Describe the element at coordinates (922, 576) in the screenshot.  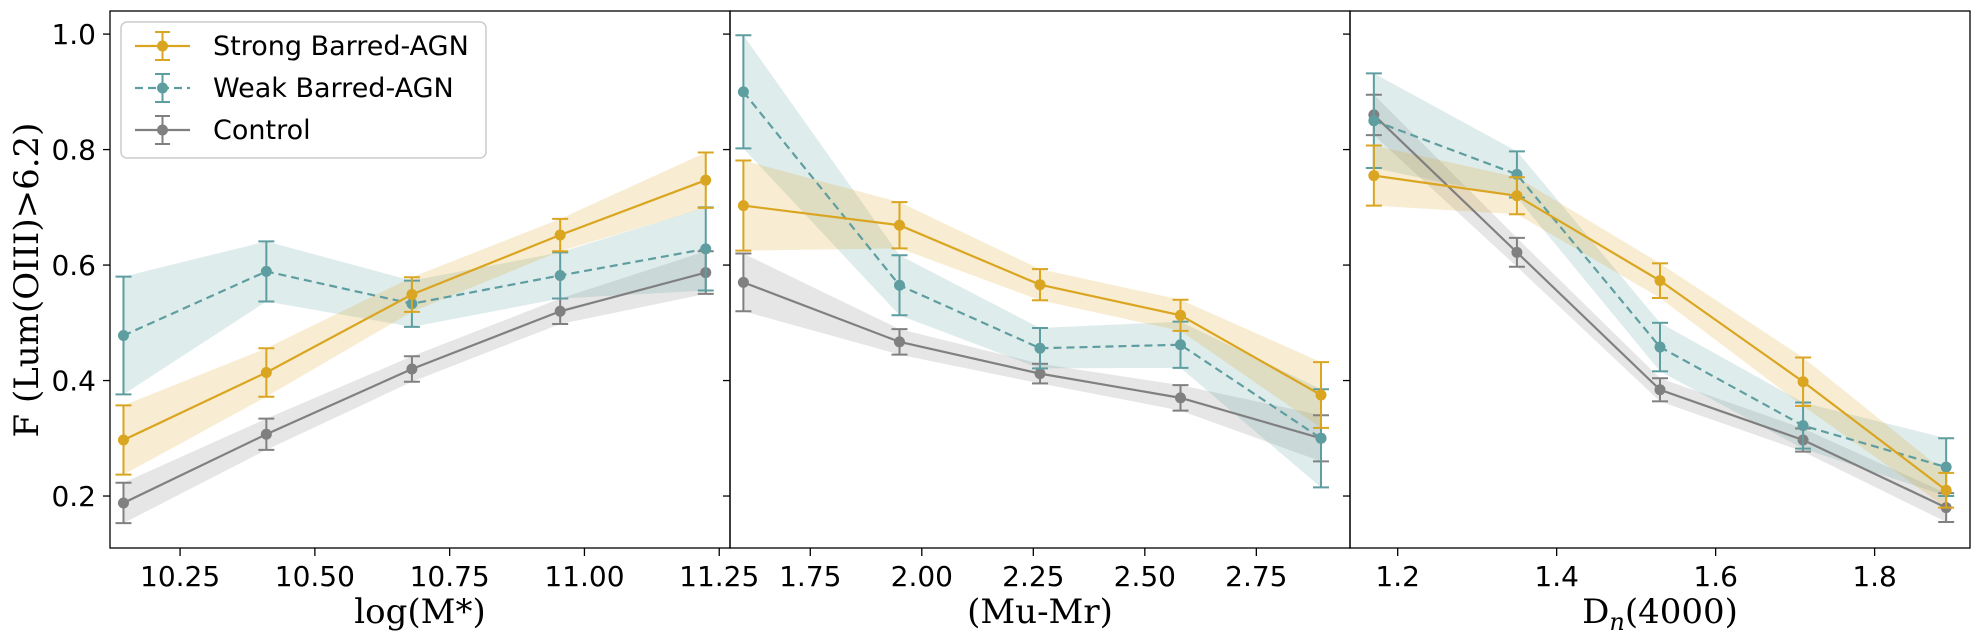
I see `x-tick-label: 2.00` at that location.